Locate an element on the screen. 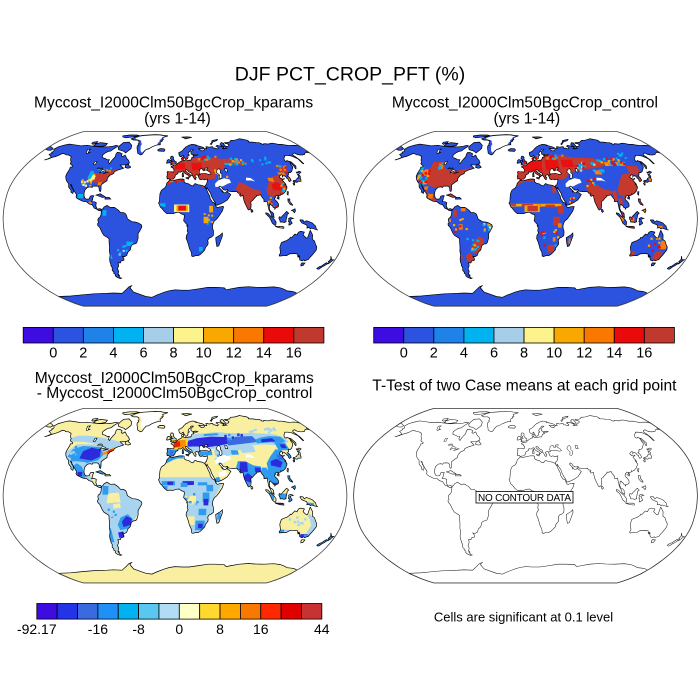  svg-text: -92.17 is located at coordinates (37, 629).